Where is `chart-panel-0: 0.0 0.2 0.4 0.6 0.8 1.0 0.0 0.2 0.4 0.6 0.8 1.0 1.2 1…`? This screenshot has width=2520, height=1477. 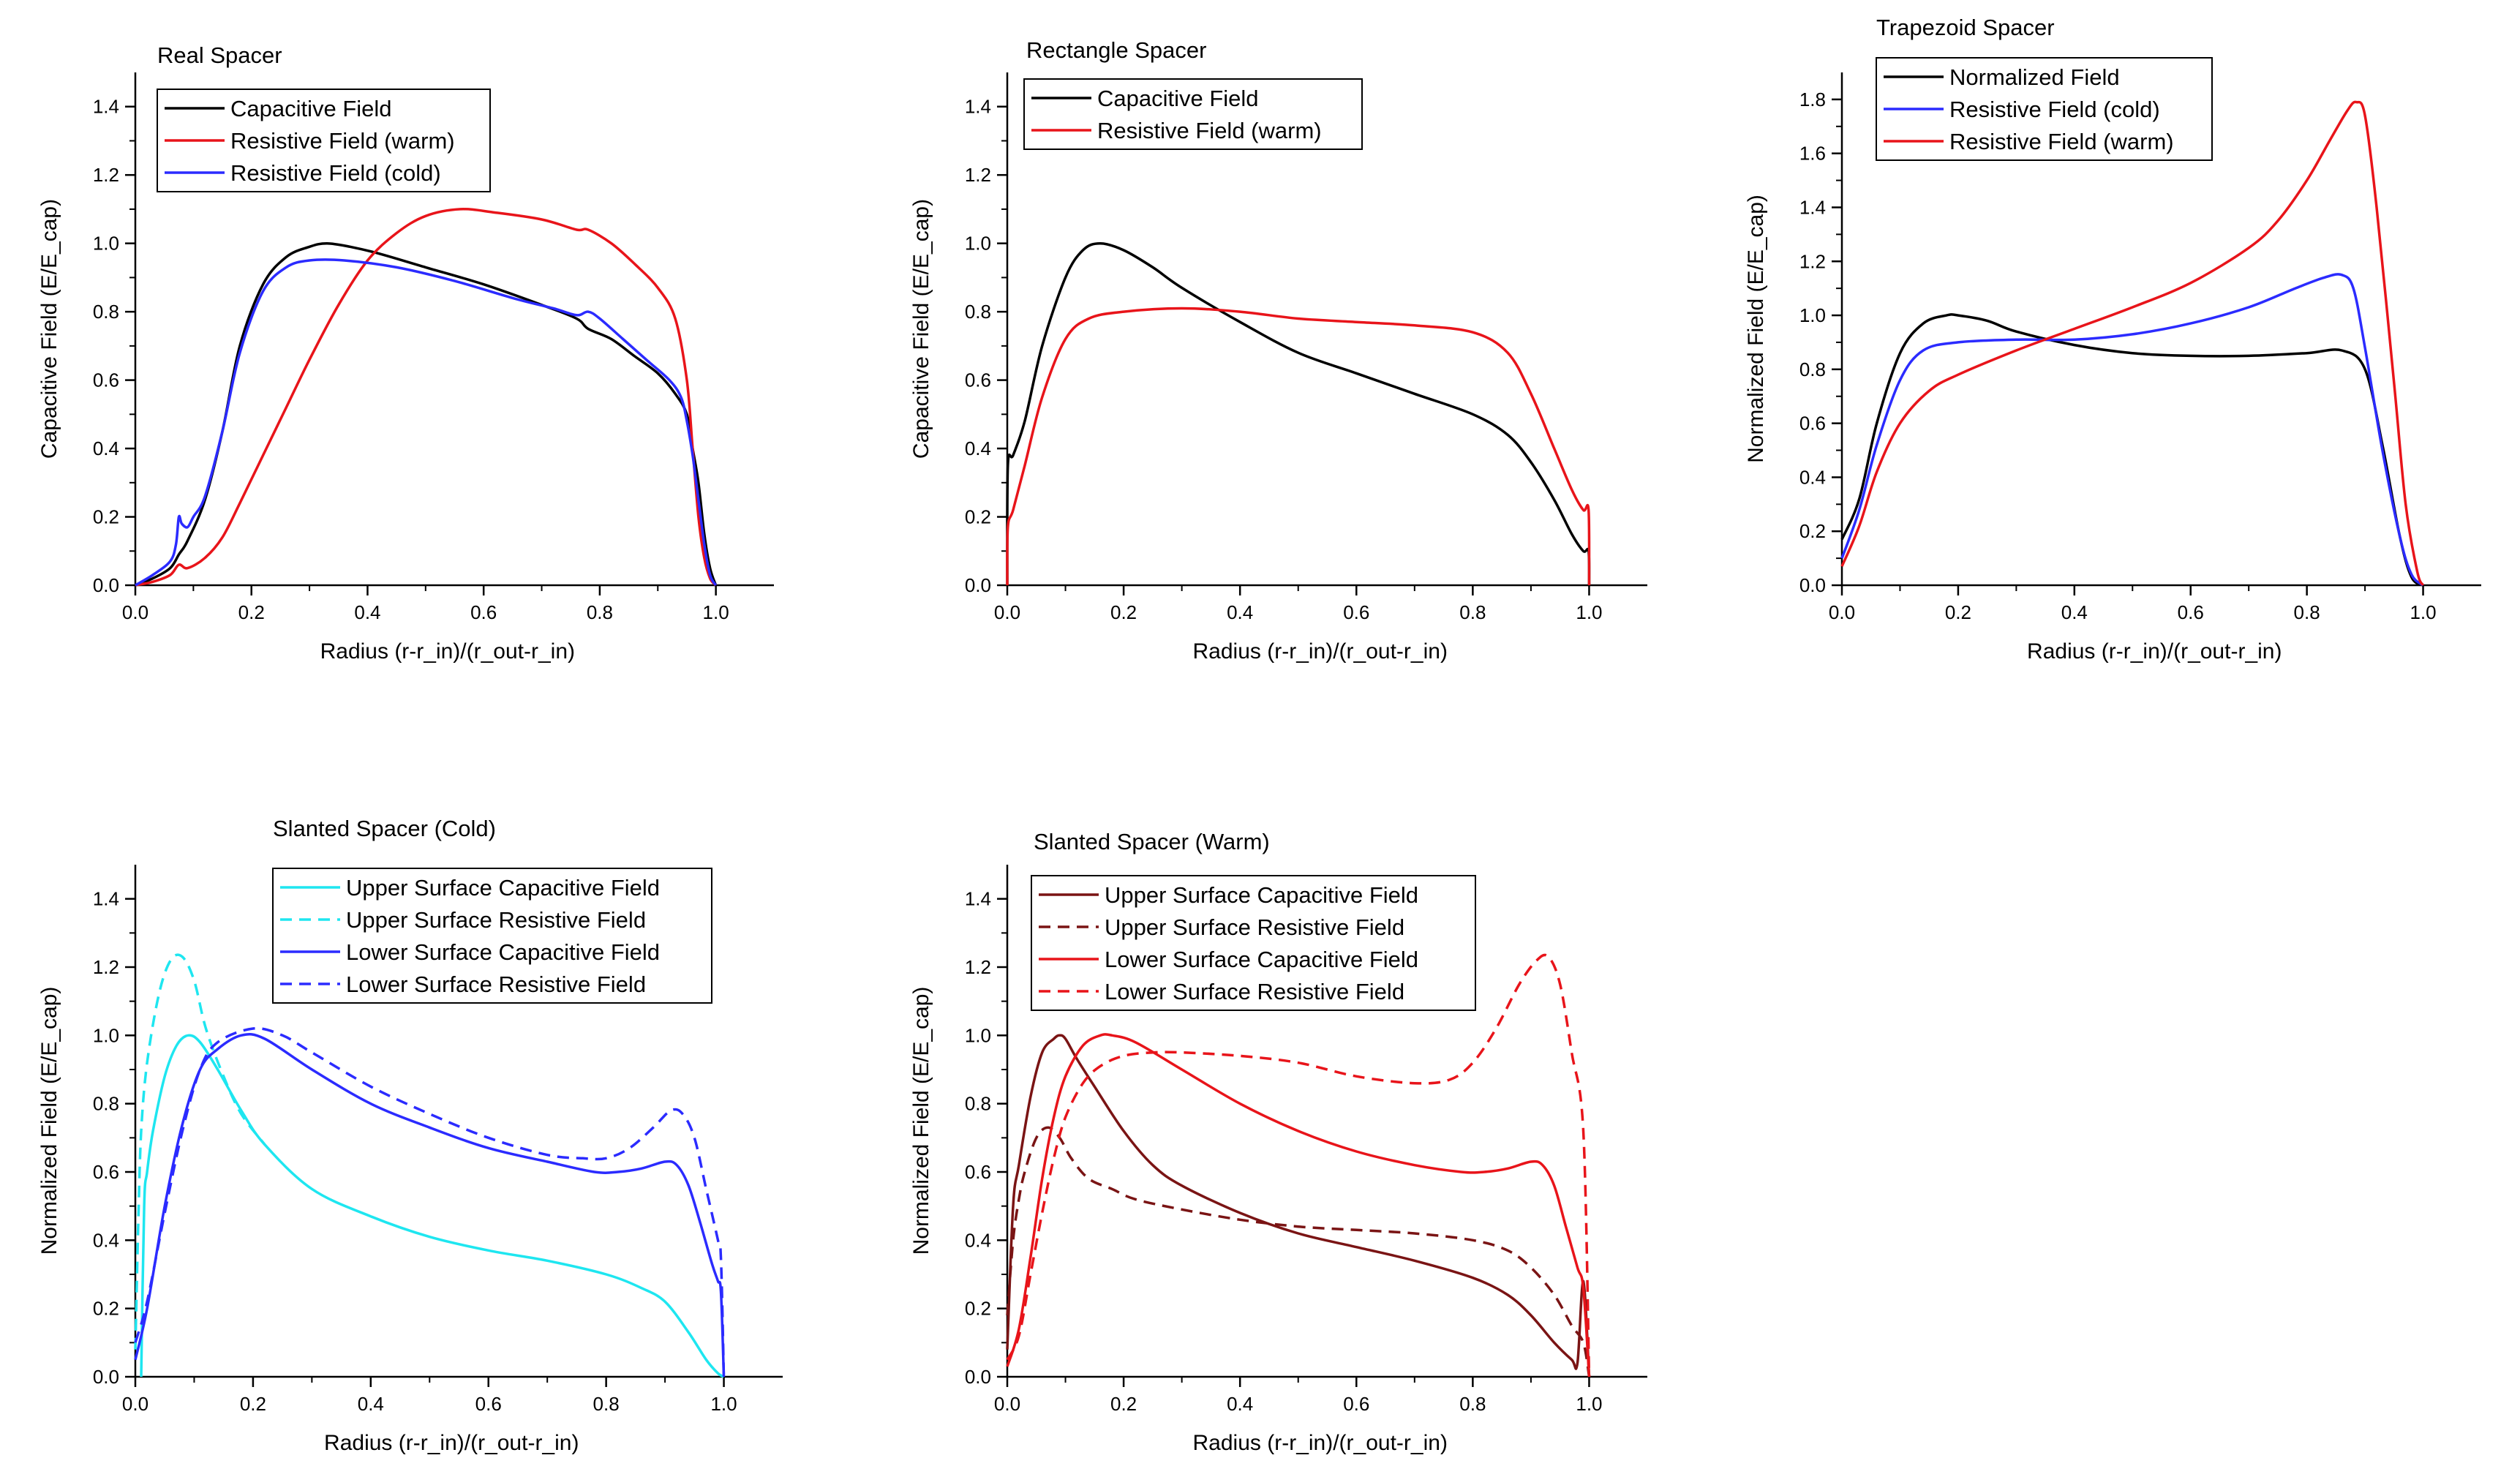 chart-panel-0: 0.0 0.2 0.4 0.6 0.8 1.0 0.0 0.2 0.4 0.6 0.8 1.0 1.2 1… is located at coordinates (405, 353).